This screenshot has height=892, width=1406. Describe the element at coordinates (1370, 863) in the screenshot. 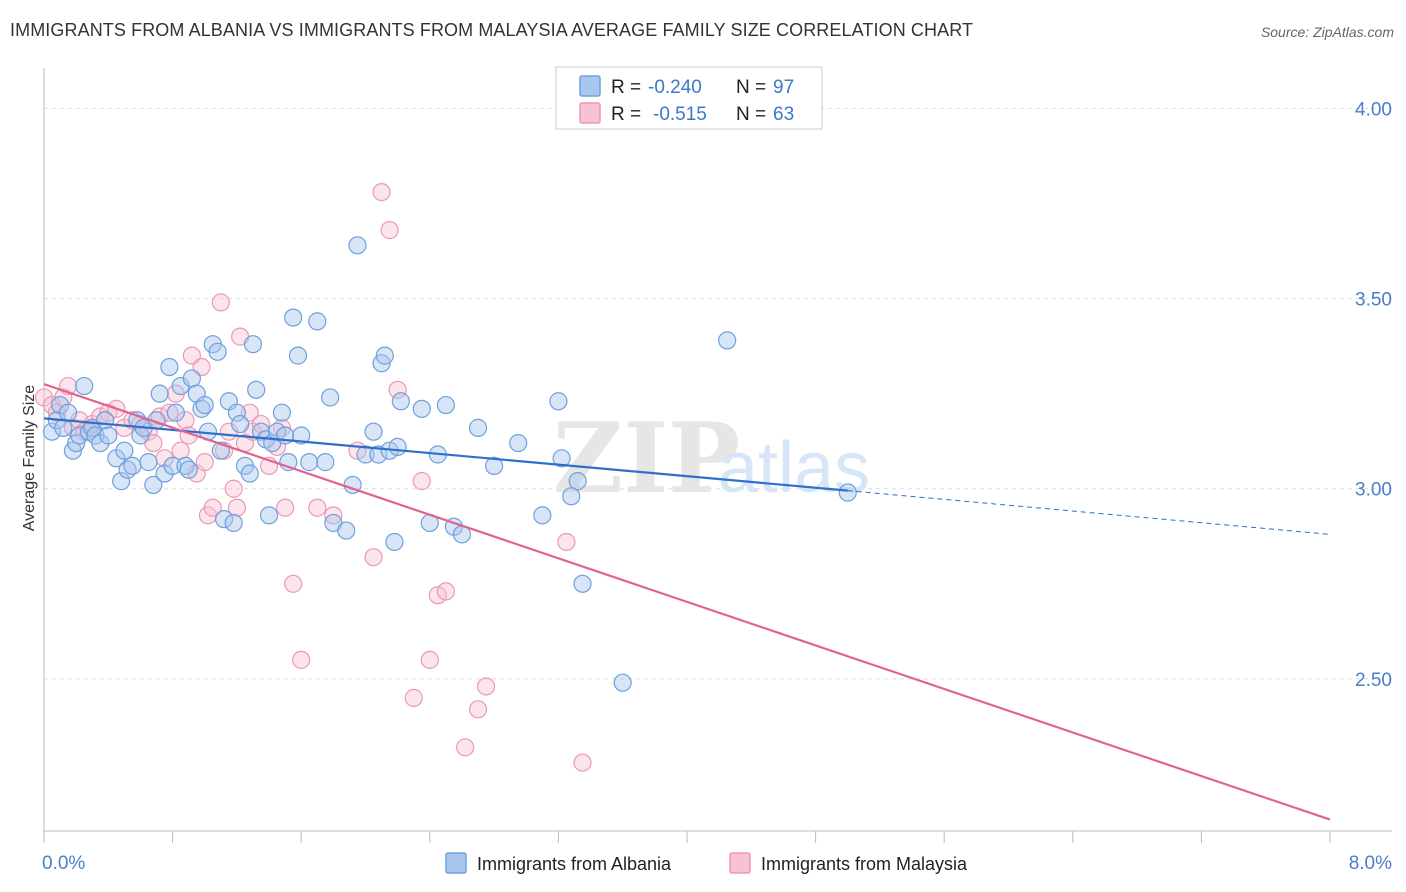

I see `x-tick-label: 8.0%` at that location.